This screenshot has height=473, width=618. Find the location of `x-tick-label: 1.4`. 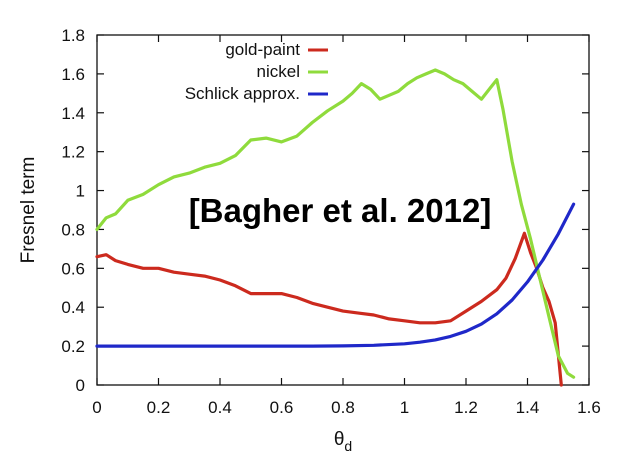

x-tick-label: 1.4 is located at coordinates (528, 407).